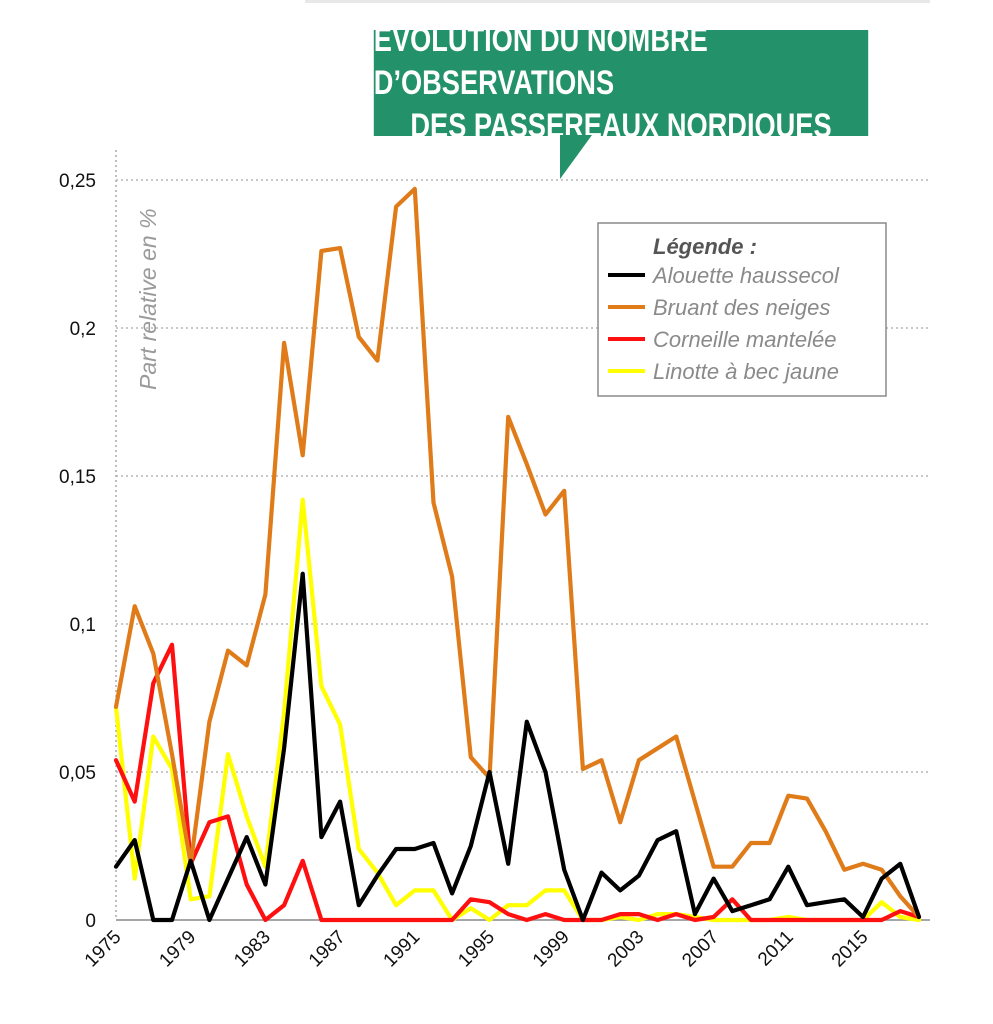 Image resolution: width=993 pixels, height=1024 pixels. Describe the element at coordinates (83, 625) in the screenshot. I see `y-tick-label: 0,1` at that location.